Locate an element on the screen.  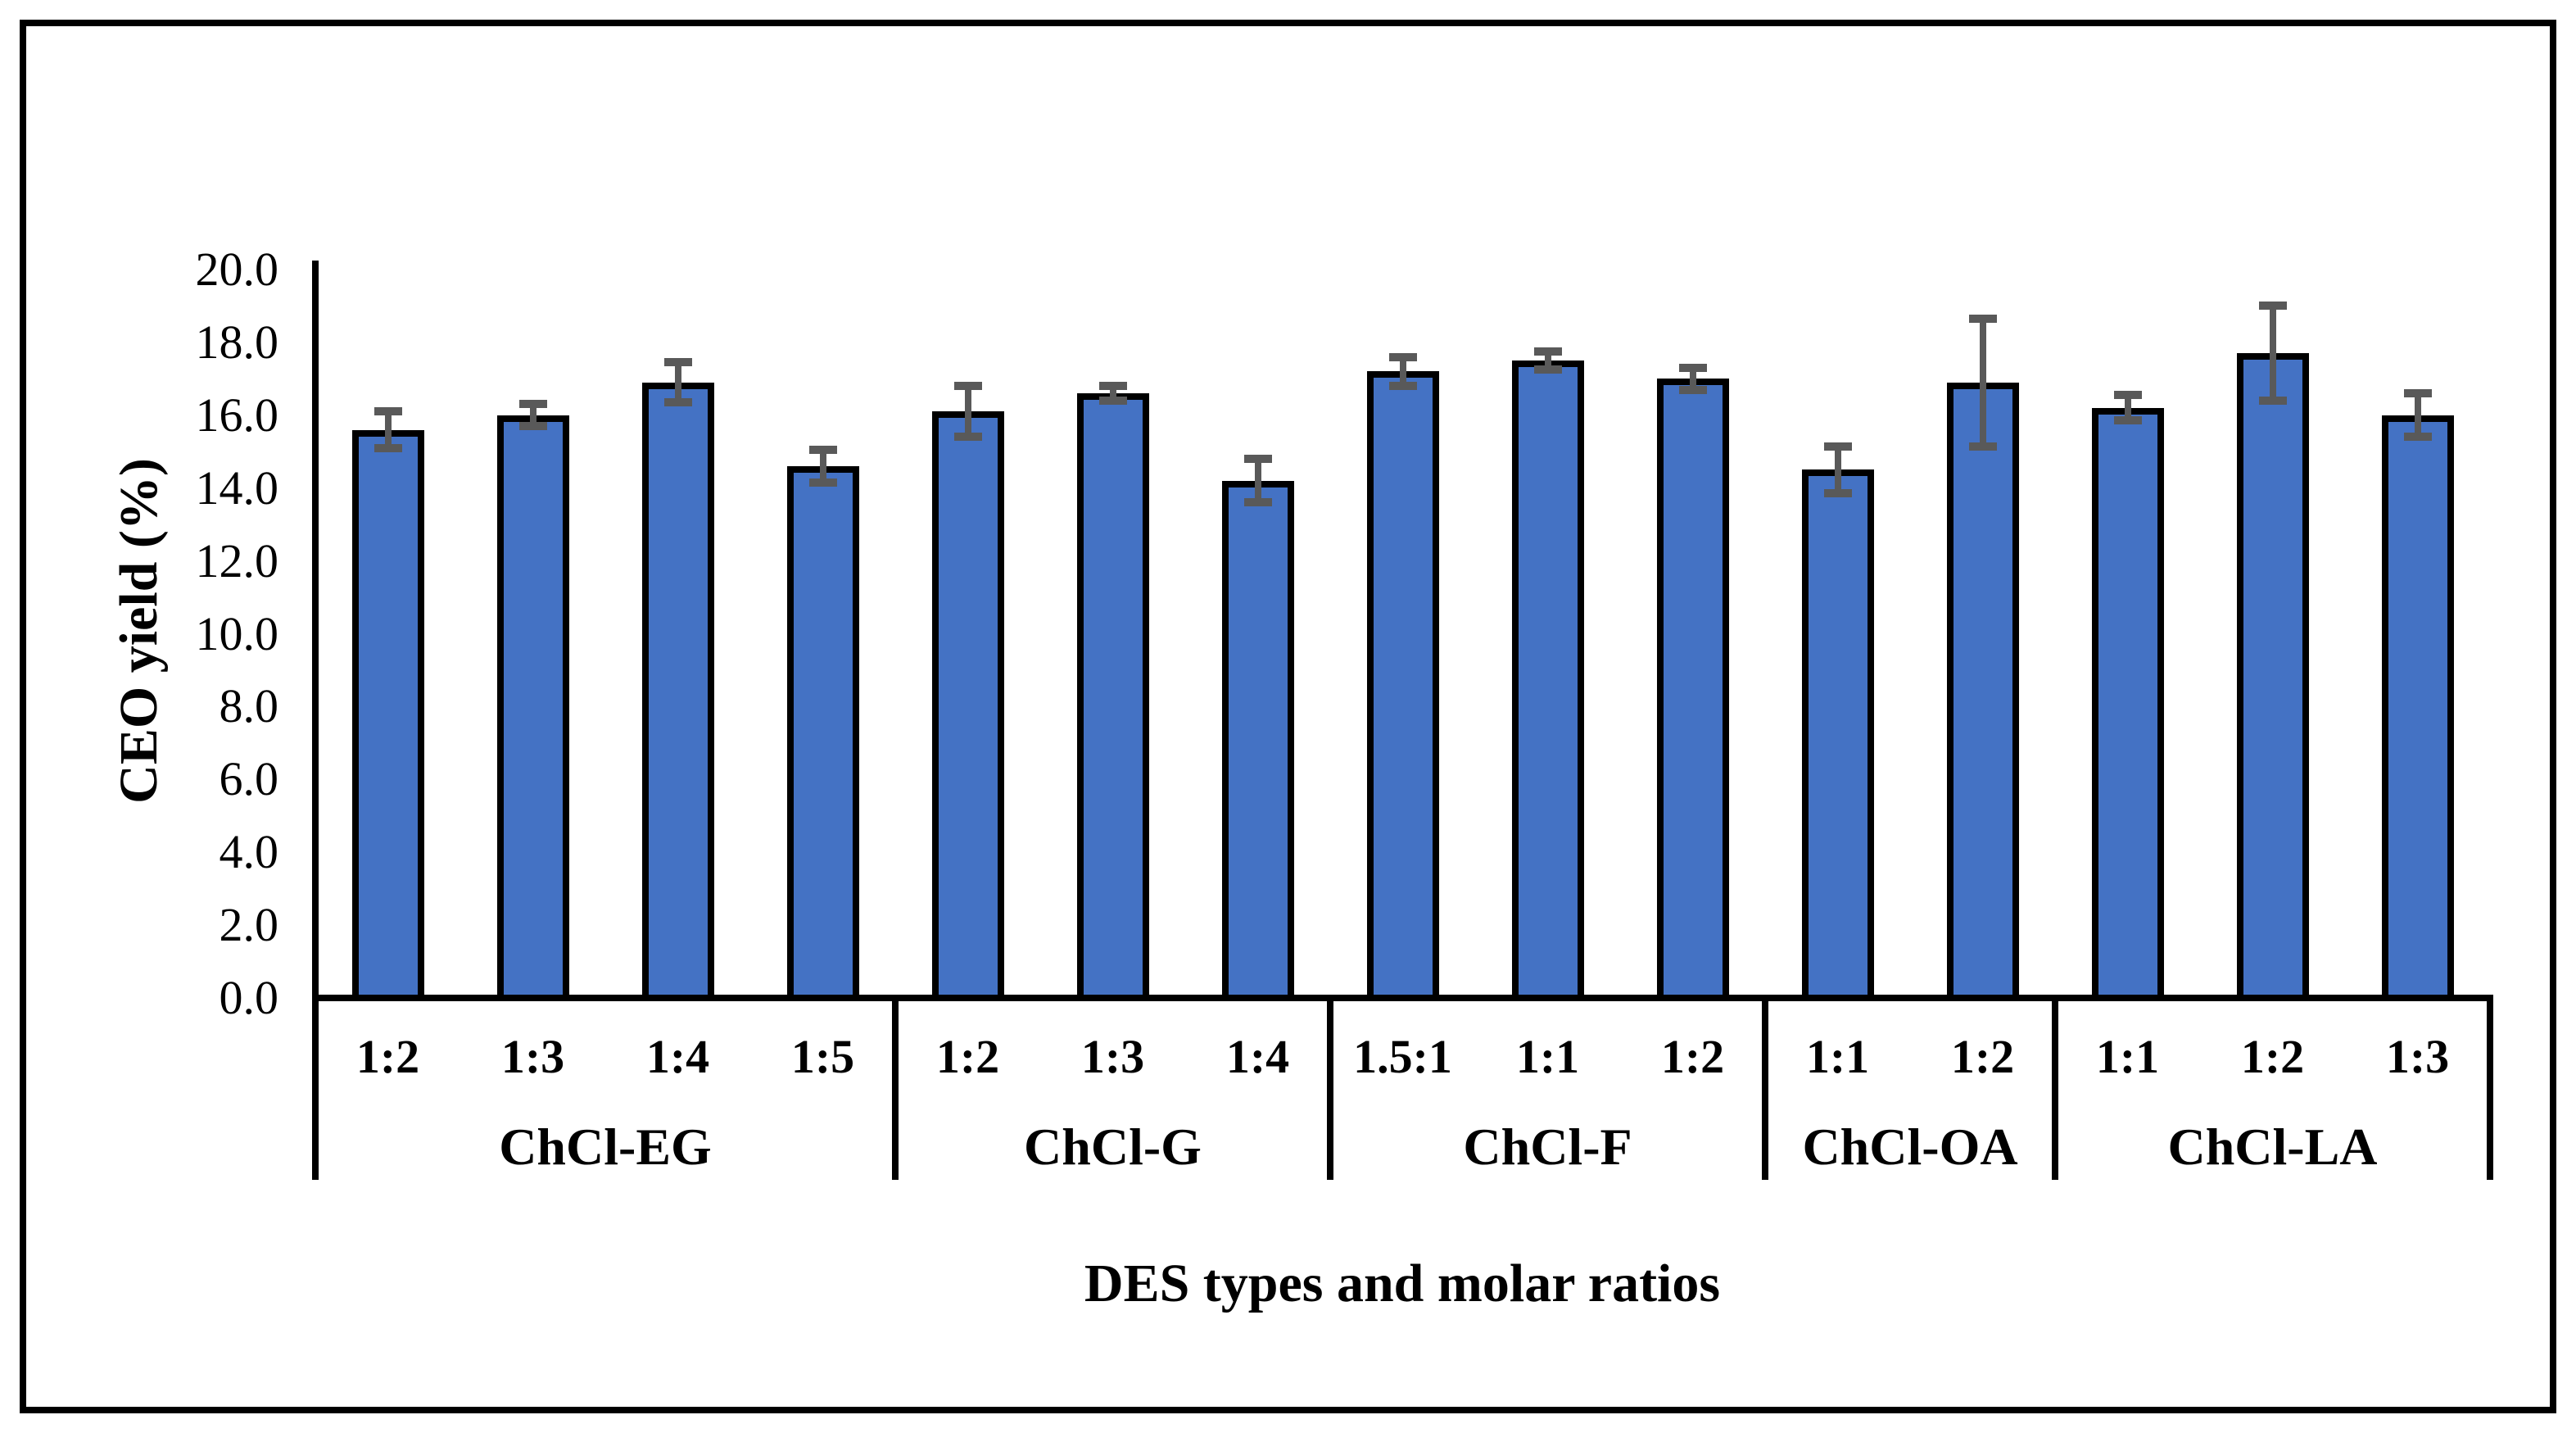
x-axis-line is located at coordinates (1402, 998).